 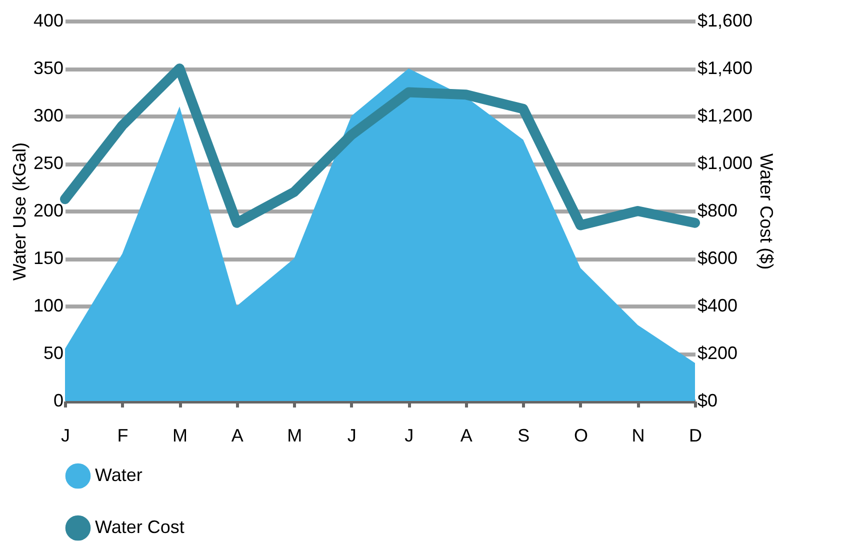 What do you see at coordinates (19, 211) in the screenshot?
I see `y-axis-title: Water Use (kGal)` at bounding box center [19, 211].